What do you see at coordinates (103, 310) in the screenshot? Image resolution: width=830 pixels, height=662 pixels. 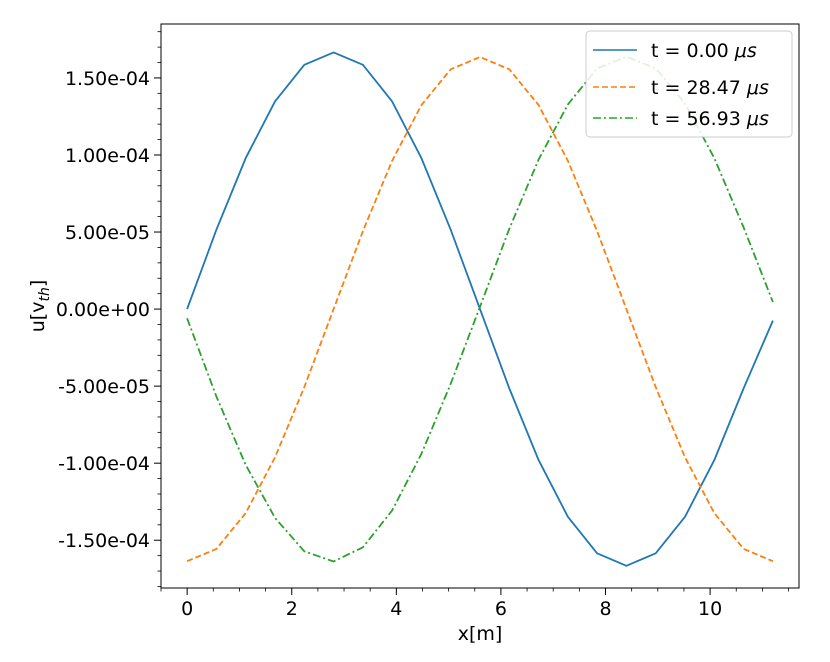 I see `y-tick-label: 0.00e+00` at bounding box center [103, 310].